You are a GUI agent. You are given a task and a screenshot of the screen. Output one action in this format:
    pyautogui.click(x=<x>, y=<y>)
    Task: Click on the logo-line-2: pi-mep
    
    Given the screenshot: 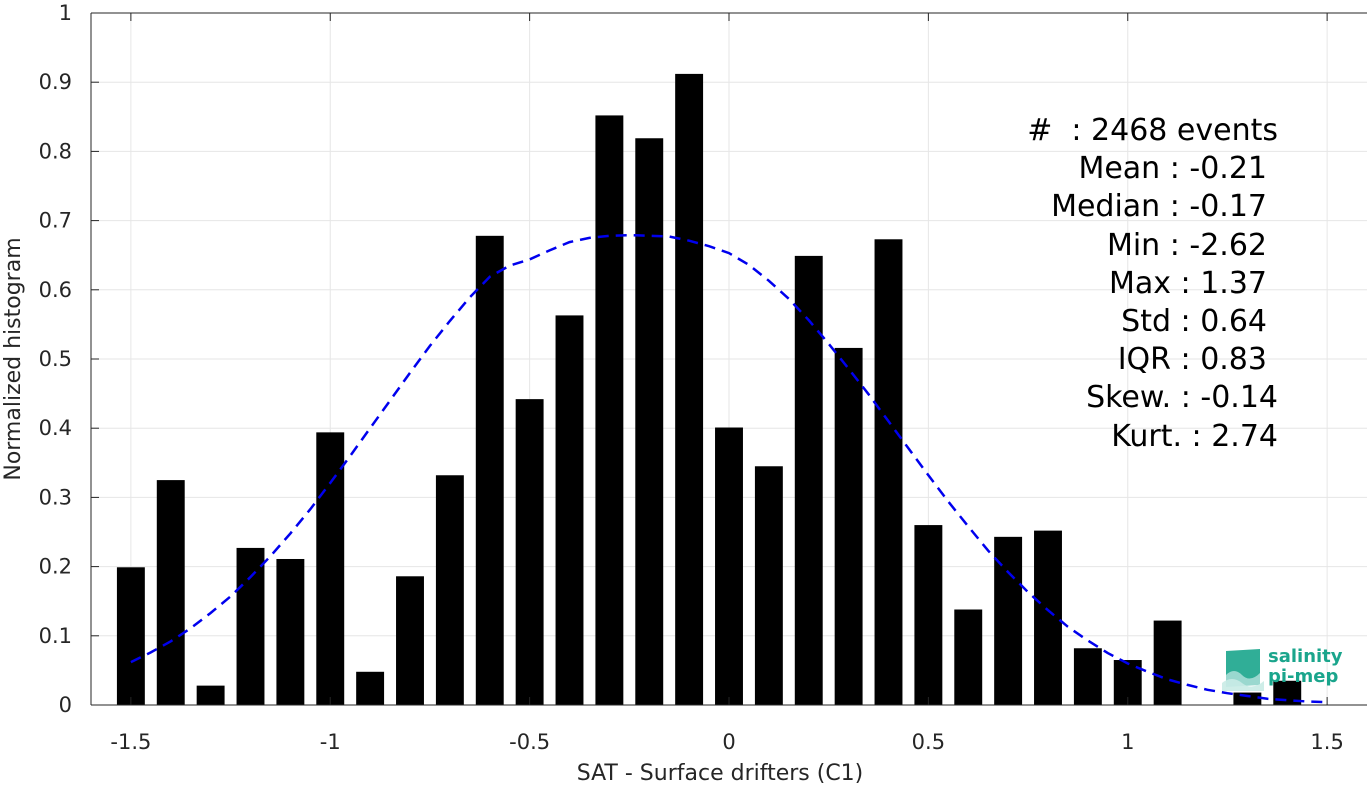 What is the action you would take?
    pyautogui.click(x=1303, y=676)
    